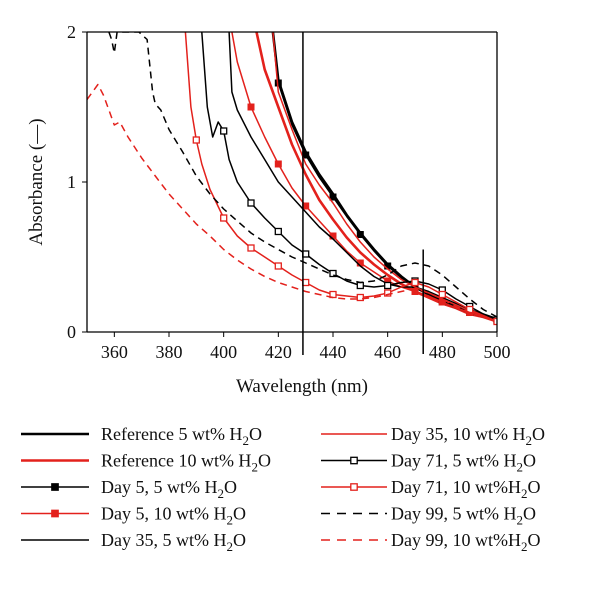 This screenshot has width=600, height=592. Describe the element at coordinates (463, 516) in the screenshot. I see `legend-right-label-3: Day 99, 5 wt% H2O` at that location.